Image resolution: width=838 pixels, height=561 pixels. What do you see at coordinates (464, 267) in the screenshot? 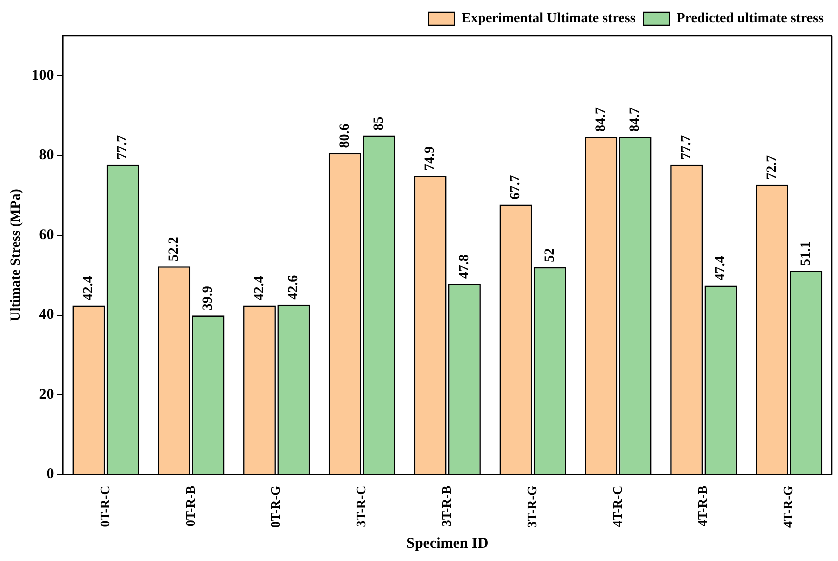
I see `data-label: 47.8` at bounding box center [464, 267].